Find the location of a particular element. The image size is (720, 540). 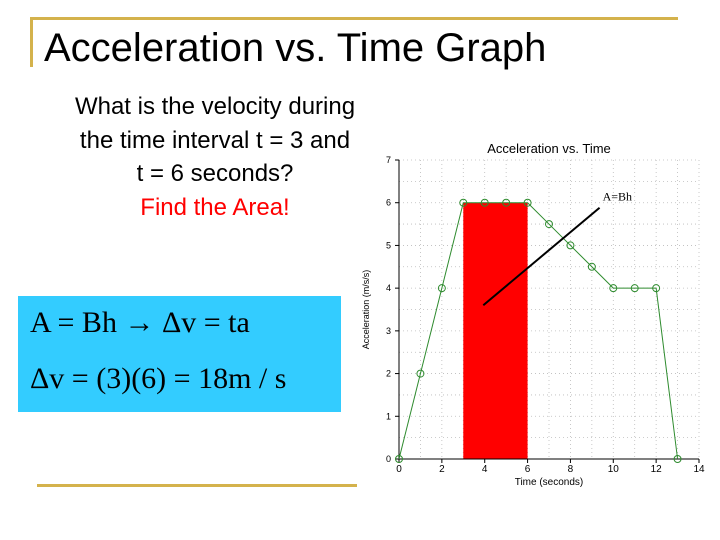

chart-title: Acceleration vs. Time is located at coordinates (549, 148).